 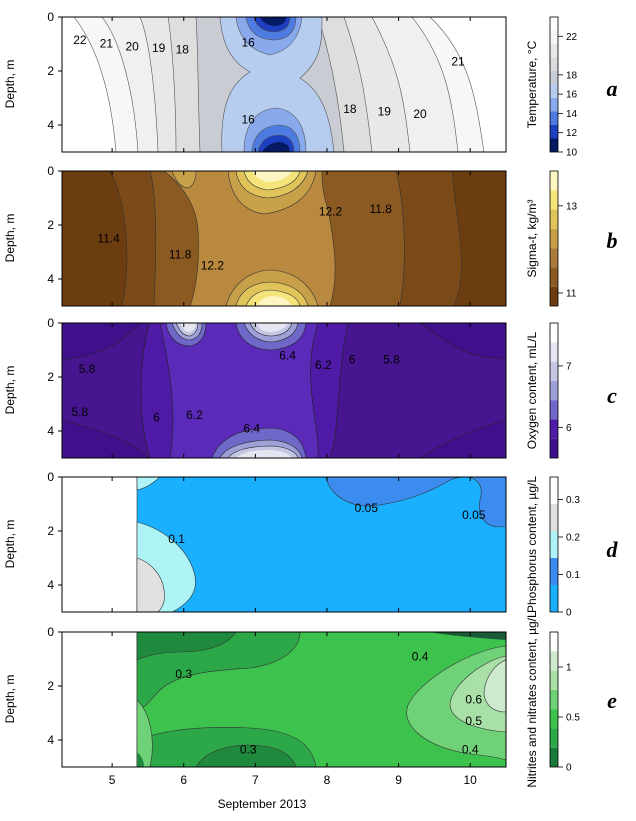 What do you see at coordinates (328, 702) in the screenshot?
I see `panel-e-contour-labels: 0.3 0.4 0.6 0.5 0.4 0.3` at bounding box center [328, 702].